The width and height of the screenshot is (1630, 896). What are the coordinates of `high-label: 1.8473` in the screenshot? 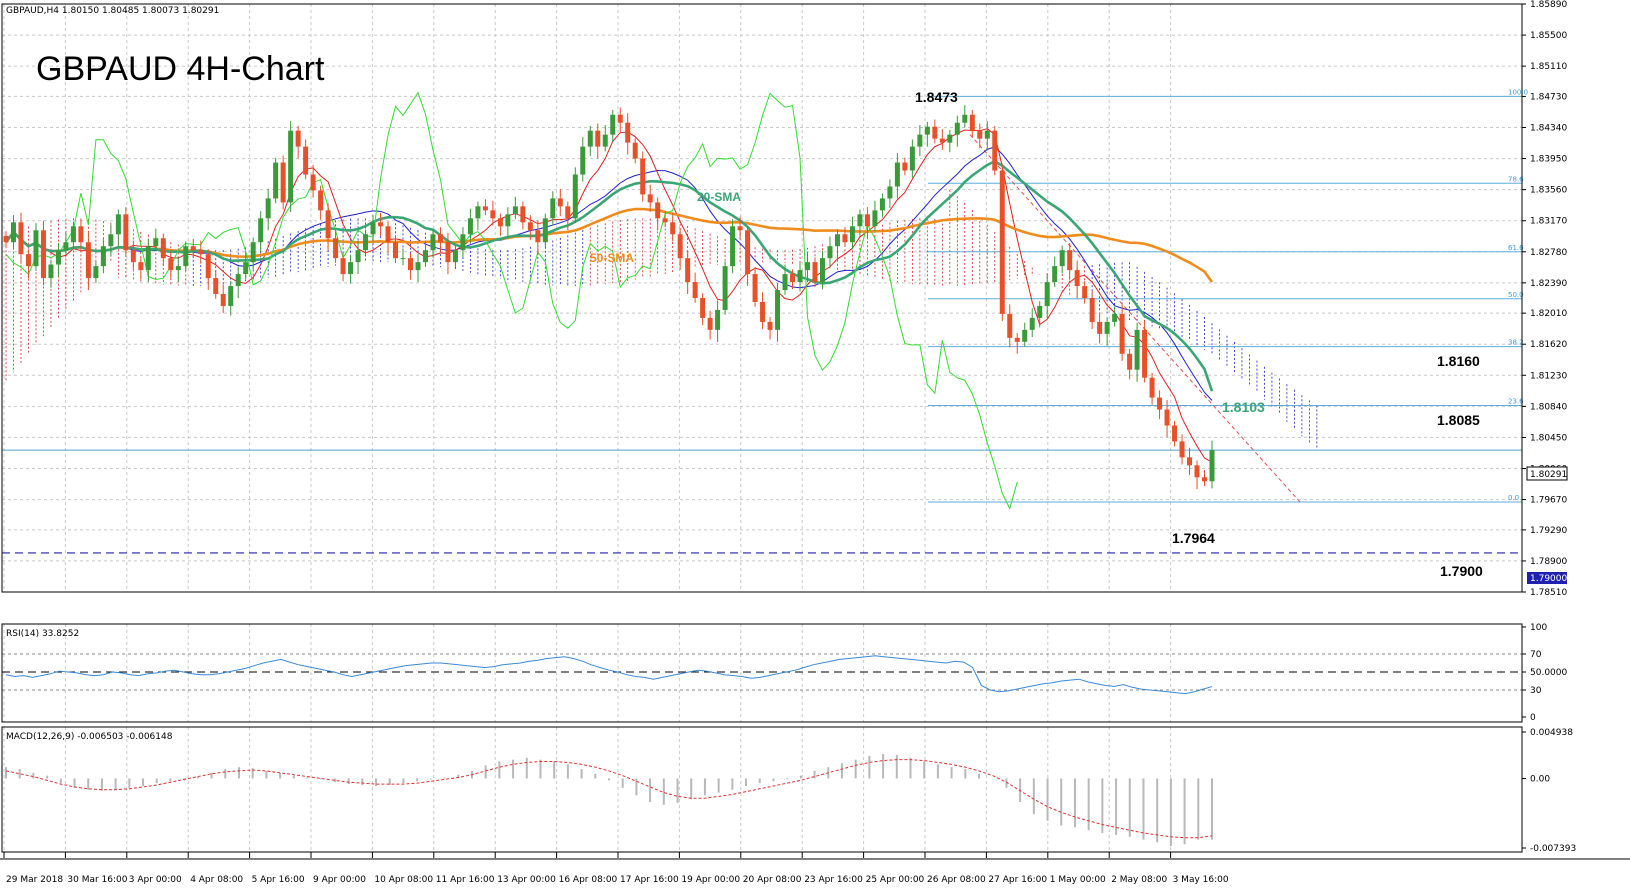 It's located at (936, 97).